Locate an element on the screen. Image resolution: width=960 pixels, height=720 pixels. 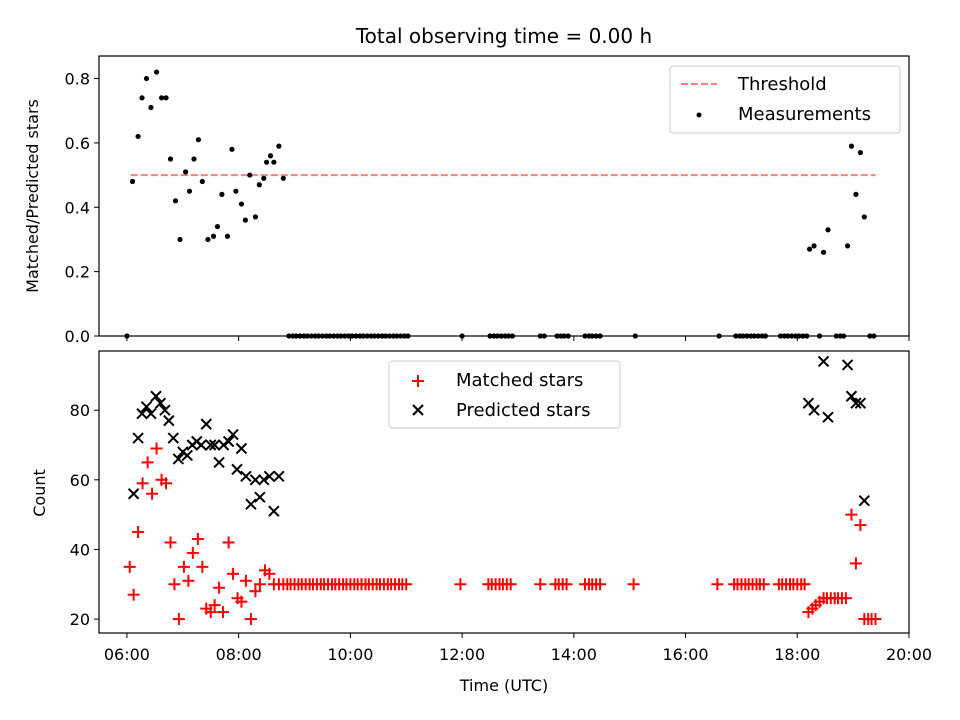
bottom-xtick-label: 14:00 is located at coordinates (574, 654).